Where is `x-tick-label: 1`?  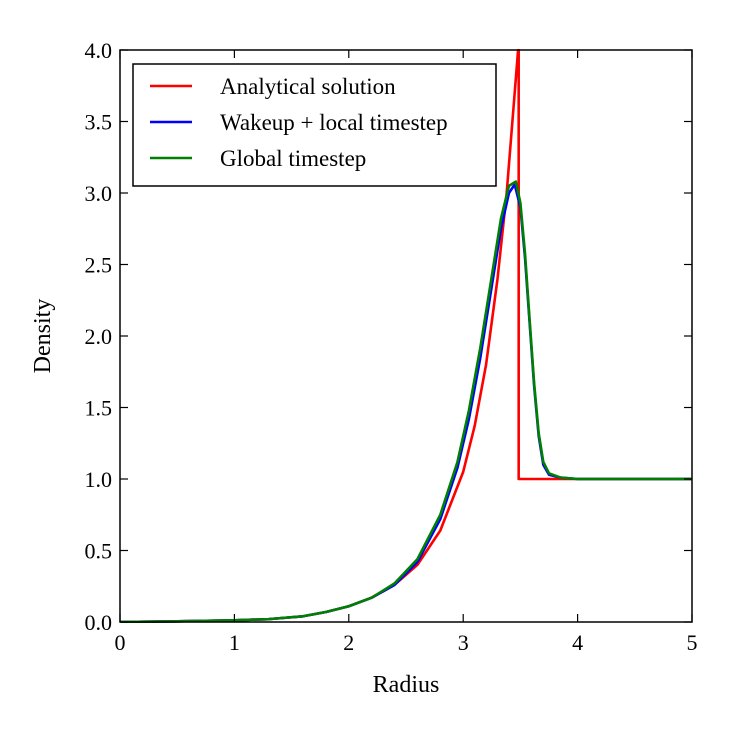
x-tick-label: 1 is located at coordinates (234, 642).